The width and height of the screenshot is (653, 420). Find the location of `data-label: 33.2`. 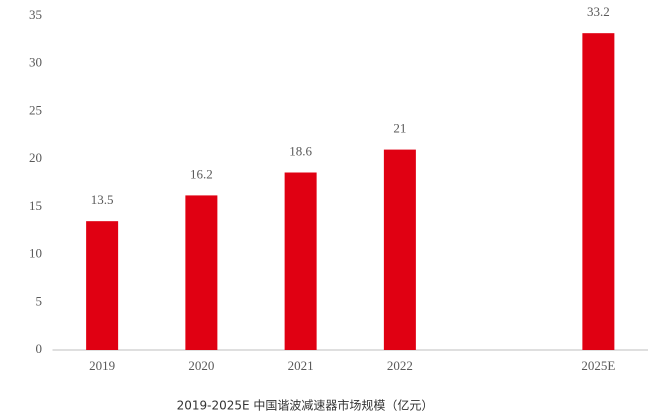

data-label: 33.2 is located at coordinates (598, 11).